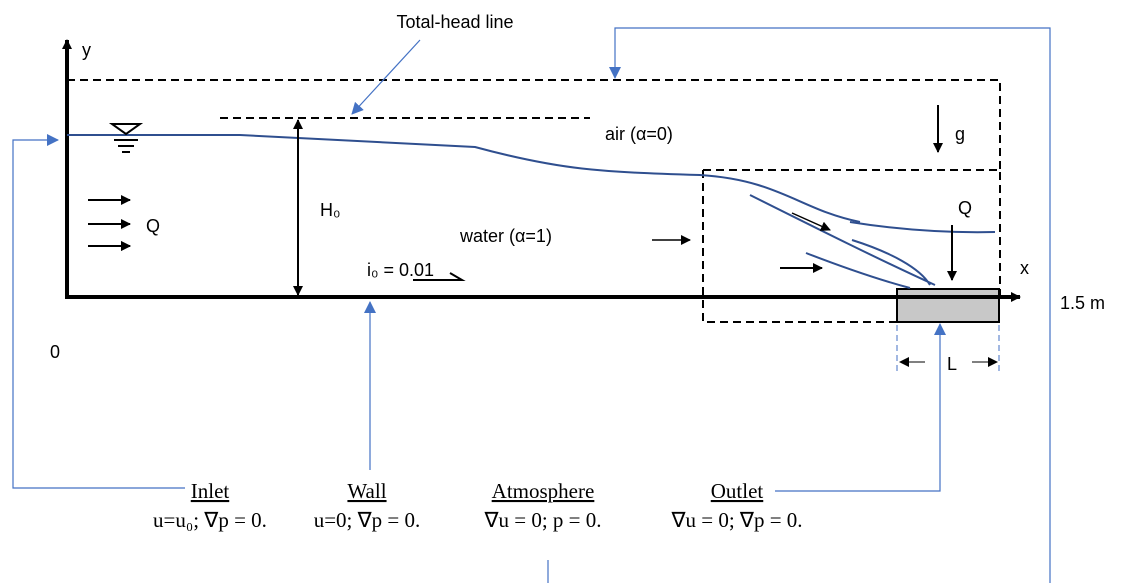 The image size is (1123, 583). What do you see at coordinates (210, 491) in the screenshot?
I see `boundary-name: Inlet` at bounding box center [210, 491].